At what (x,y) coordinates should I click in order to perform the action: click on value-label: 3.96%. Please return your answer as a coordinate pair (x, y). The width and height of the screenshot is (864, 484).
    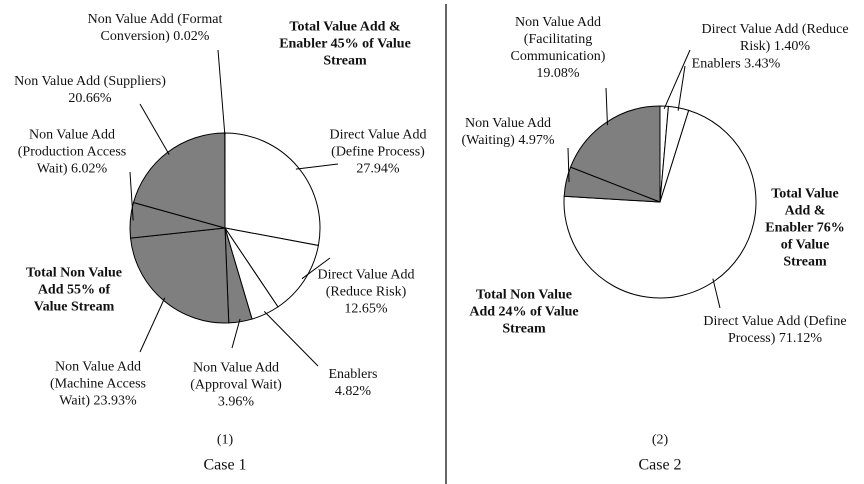
    Looking at the image, I should click on (236, 402).